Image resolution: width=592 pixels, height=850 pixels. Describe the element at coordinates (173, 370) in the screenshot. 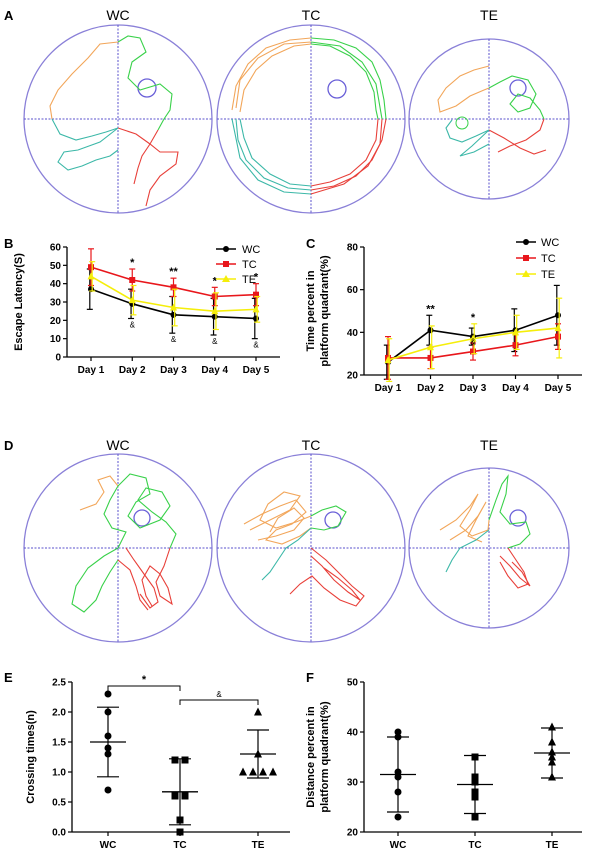

I see `x-tick-label: Day 3` at that location.